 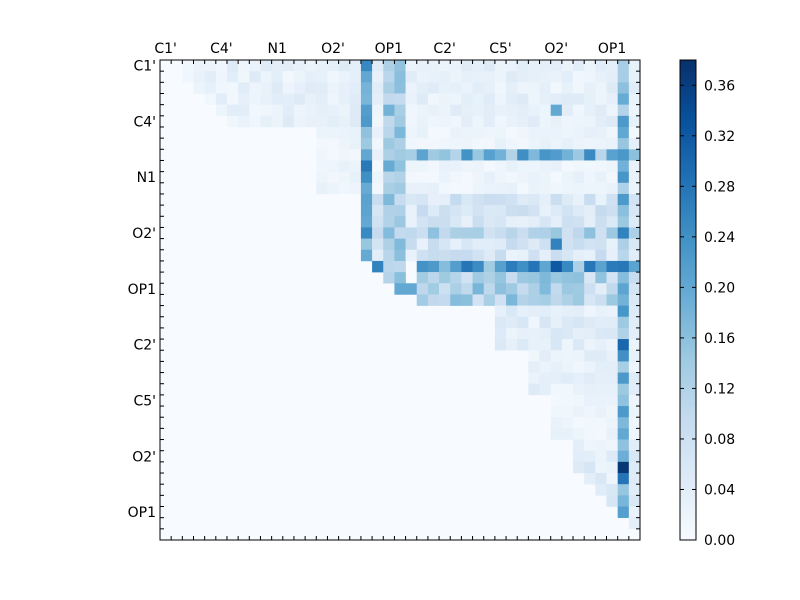 What do you see at coordinates (612, 49) in the screenshot?
I see `x-tick-label: OP1` at bounding box center [612, 49].